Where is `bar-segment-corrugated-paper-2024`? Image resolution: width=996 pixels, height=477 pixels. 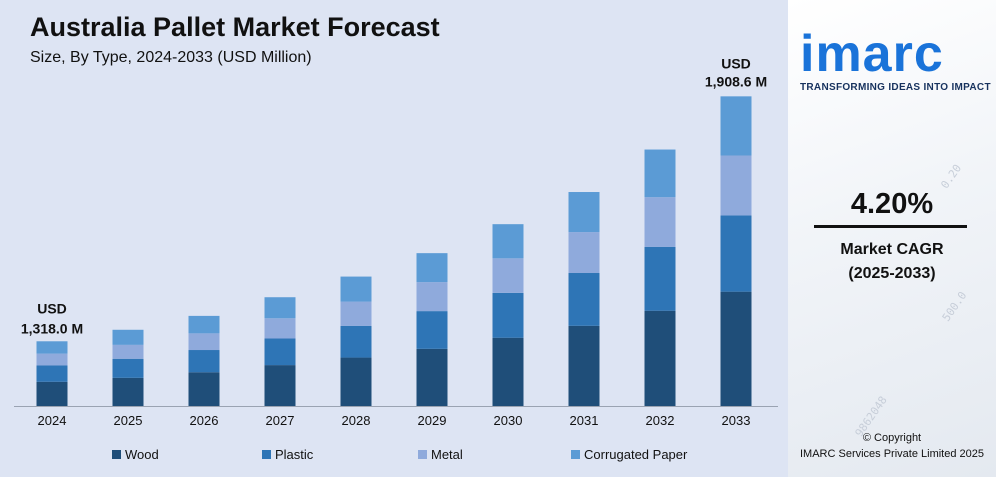
bar-segment-corrugated-paper-2024 is located at coordinates (52, 347).